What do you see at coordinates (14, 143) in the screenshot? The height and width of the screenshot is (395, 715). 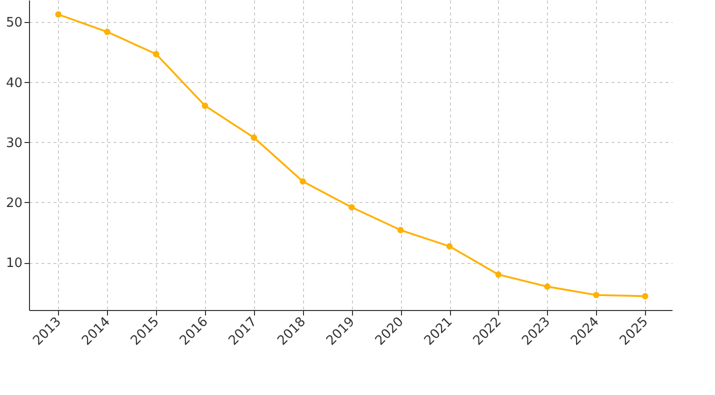 I see `y-tick-label: 30` at bounding box center [14, 143].